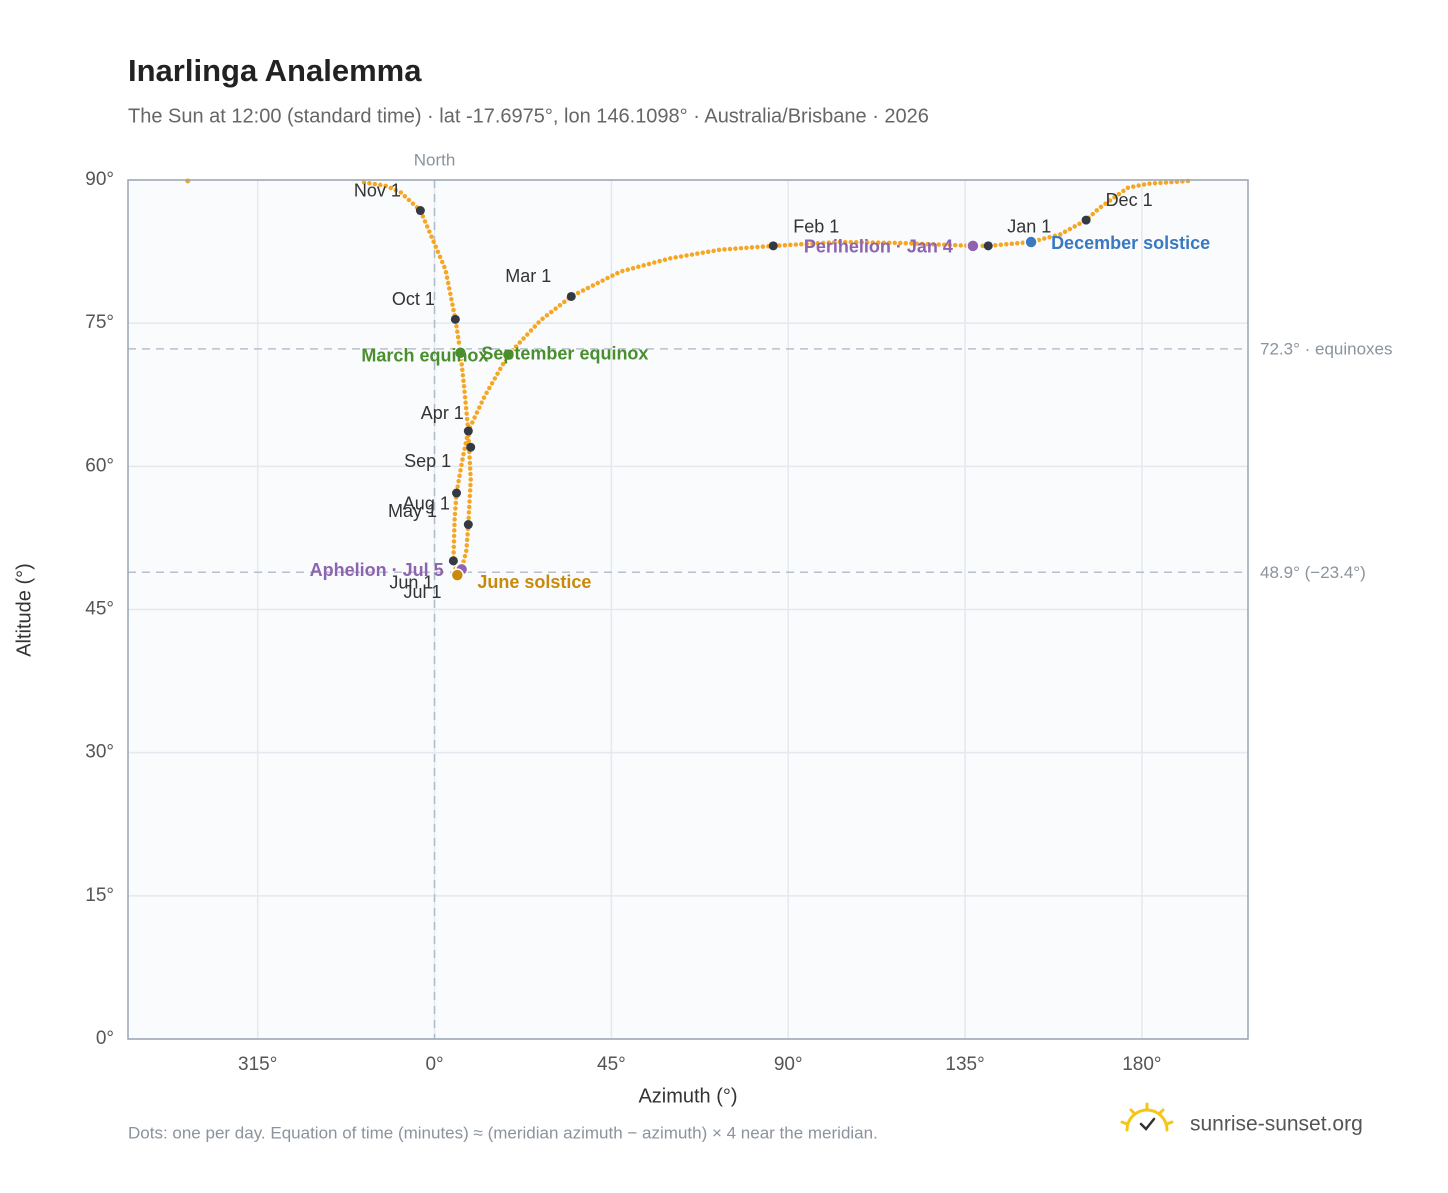 The width and height of the screenshot is (1448, 1193). Describe the element at coordinates (424, 356) in the screenshot. I see `event-label: March equinox` at that location.